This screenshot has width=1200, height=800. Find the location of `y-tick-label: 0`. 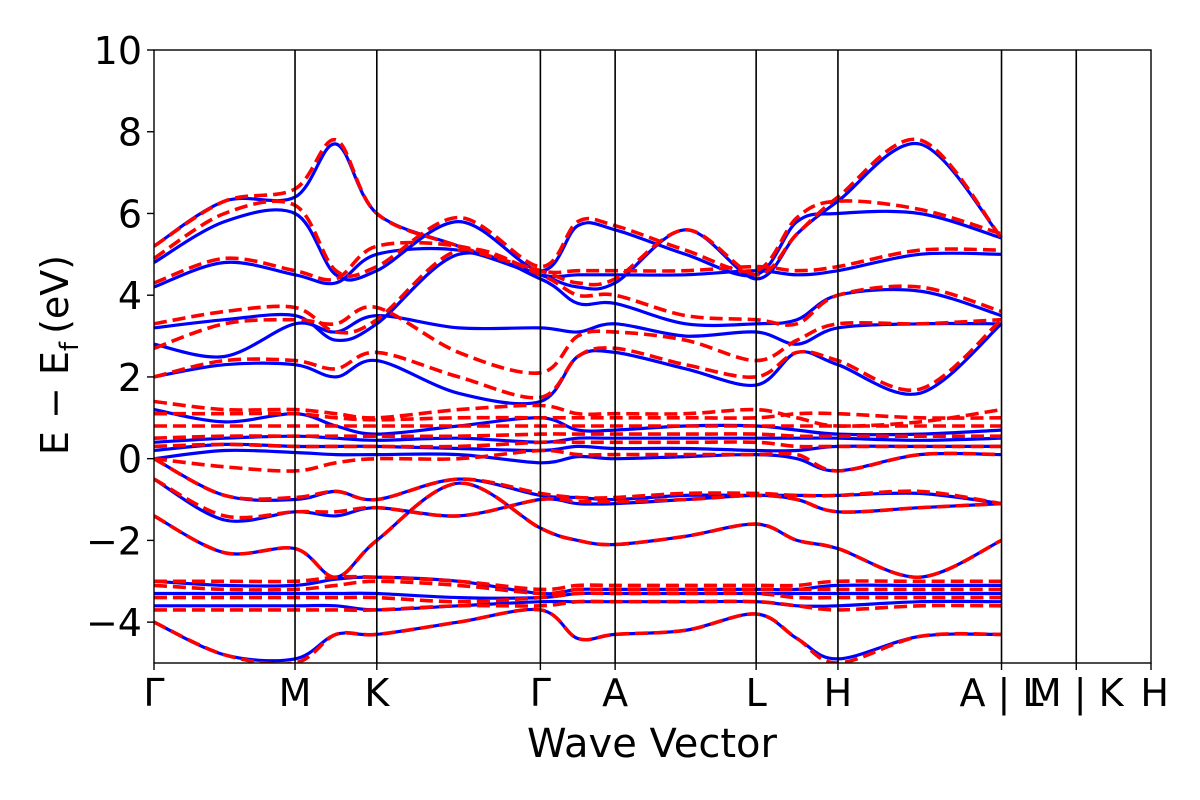

y-tick-label: 0 is located at coordinates (130, 460).